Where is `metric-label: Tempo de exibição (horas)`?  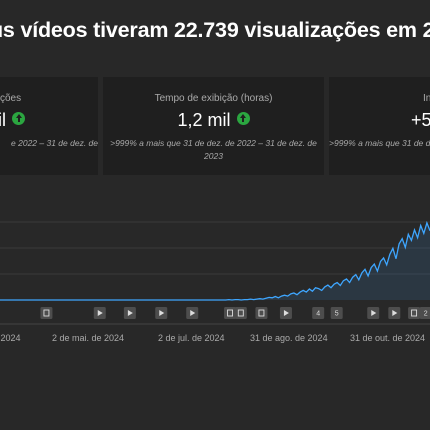
metric-label: Tempo de exibição (horas) is located at coordinates (213, 98).